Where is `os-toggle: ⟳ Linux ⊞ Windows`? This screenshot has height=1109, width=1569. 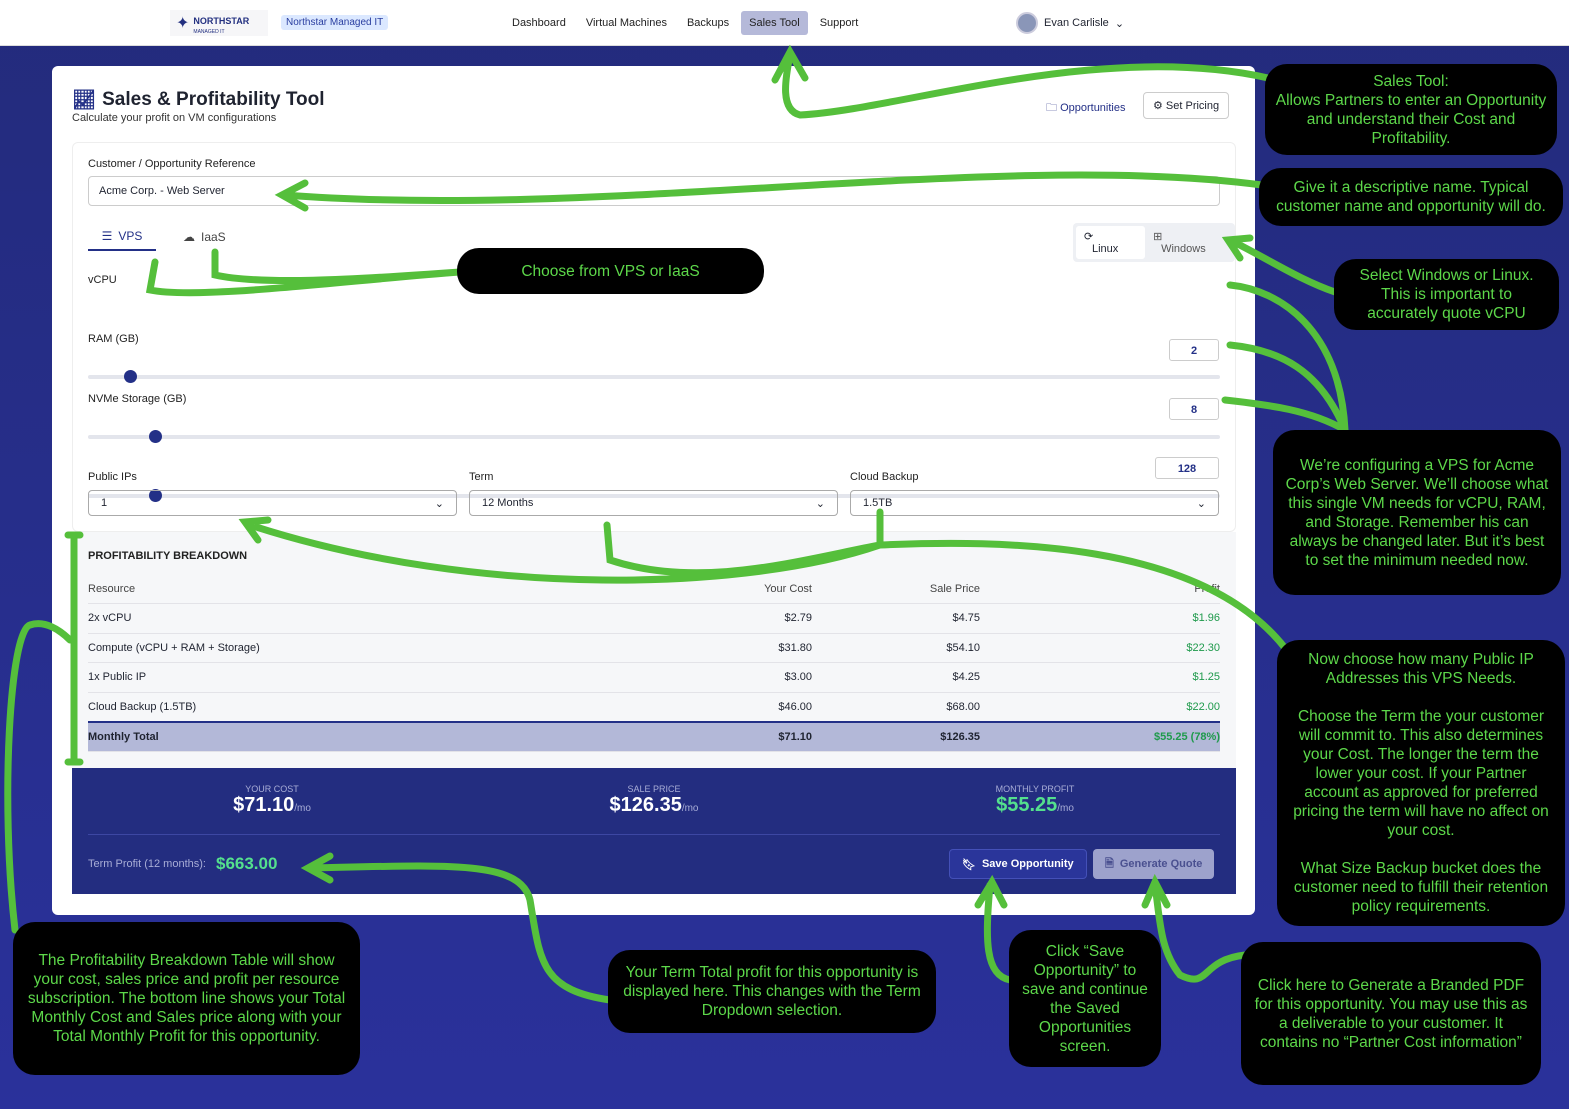 os-toggle: ⟳ Linux ⊞ Windows is located at coordinates (1154, 242).